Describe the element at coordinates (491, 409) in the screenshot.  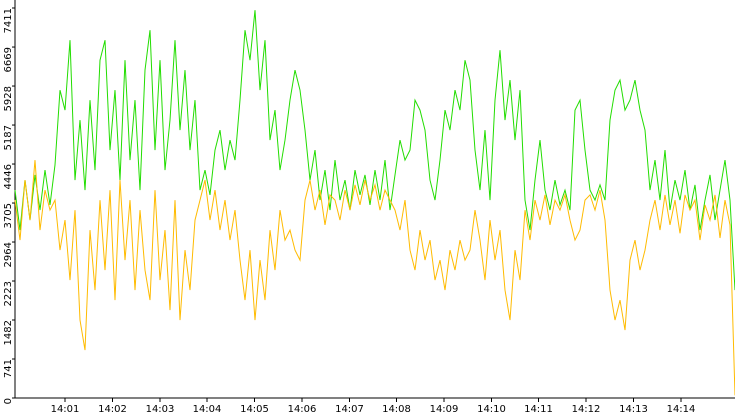
I see `x-tick-label: 14:10` at that location.